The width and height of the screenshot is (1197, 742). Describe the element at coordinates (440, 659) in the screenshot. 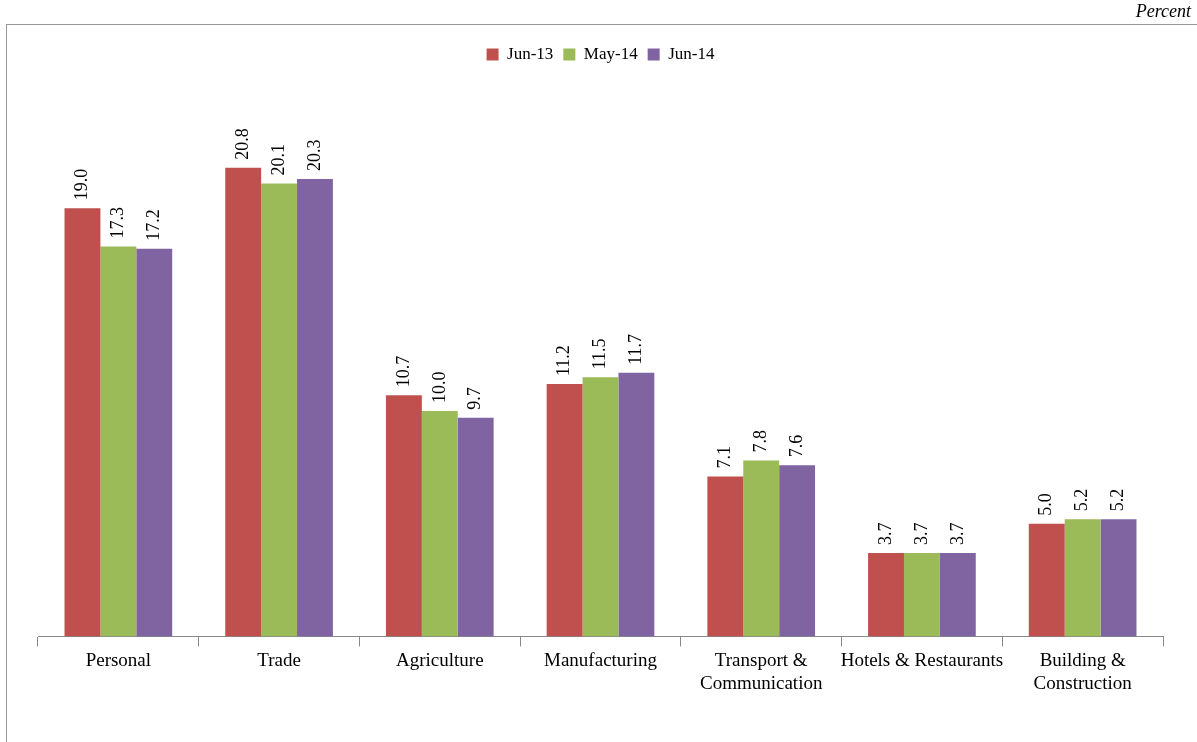

I see `x-tick-label: Agriculture` at that location.